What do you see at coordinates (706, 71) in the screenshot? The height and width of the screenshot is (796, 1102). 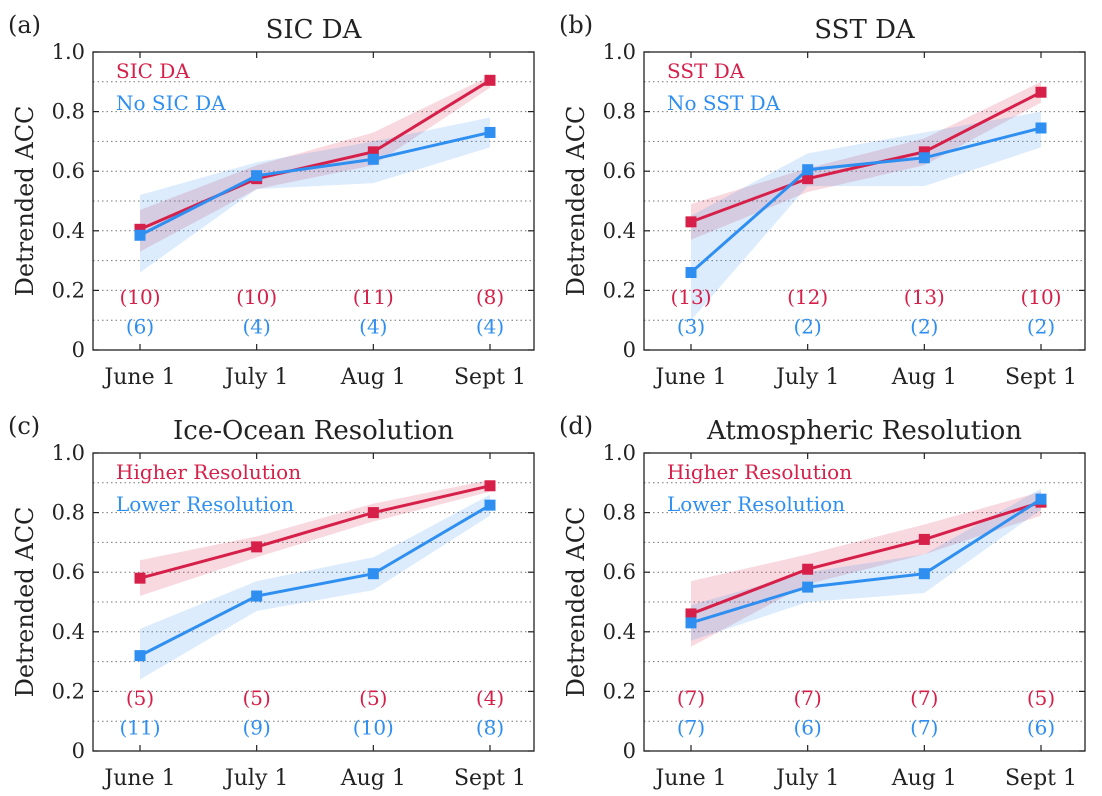 I see `legend-entry: SST DA` at bounding box center [706, 71].